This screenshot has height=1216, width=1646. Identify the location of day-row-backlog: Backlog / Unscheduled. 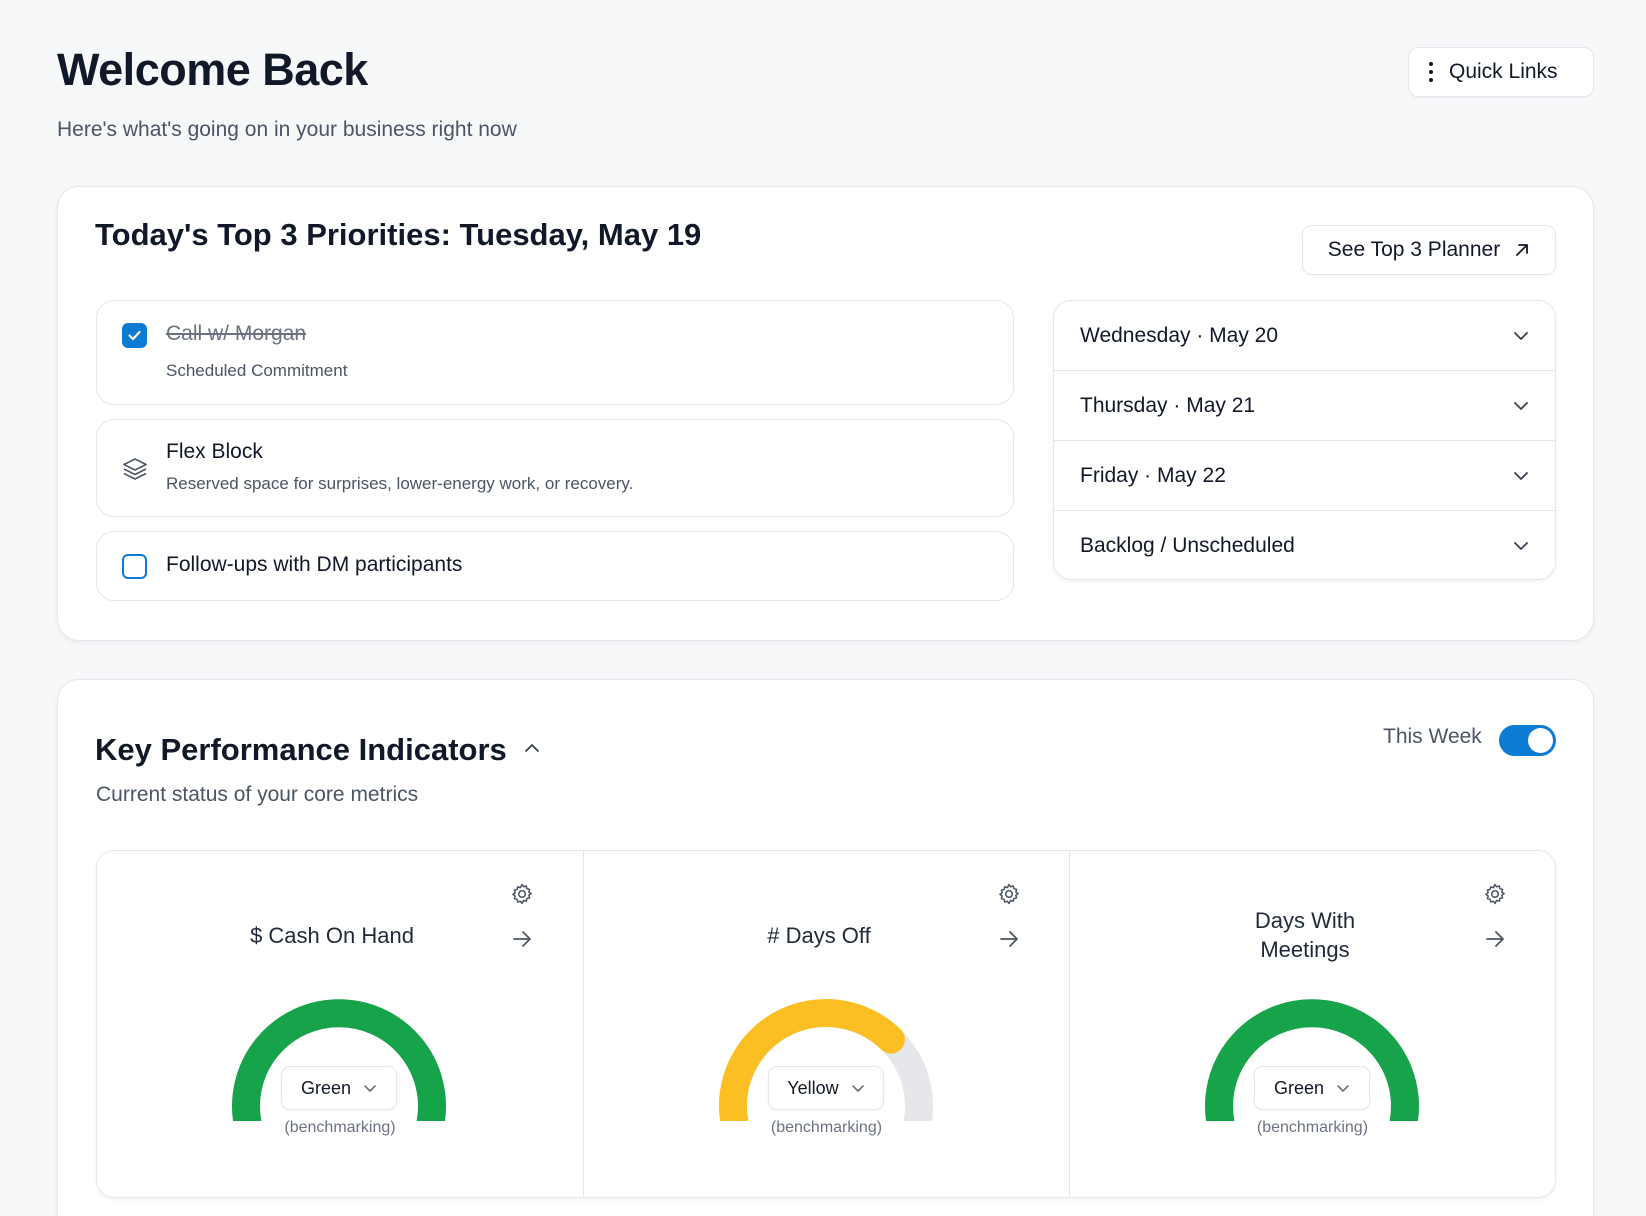
(1304, 545).